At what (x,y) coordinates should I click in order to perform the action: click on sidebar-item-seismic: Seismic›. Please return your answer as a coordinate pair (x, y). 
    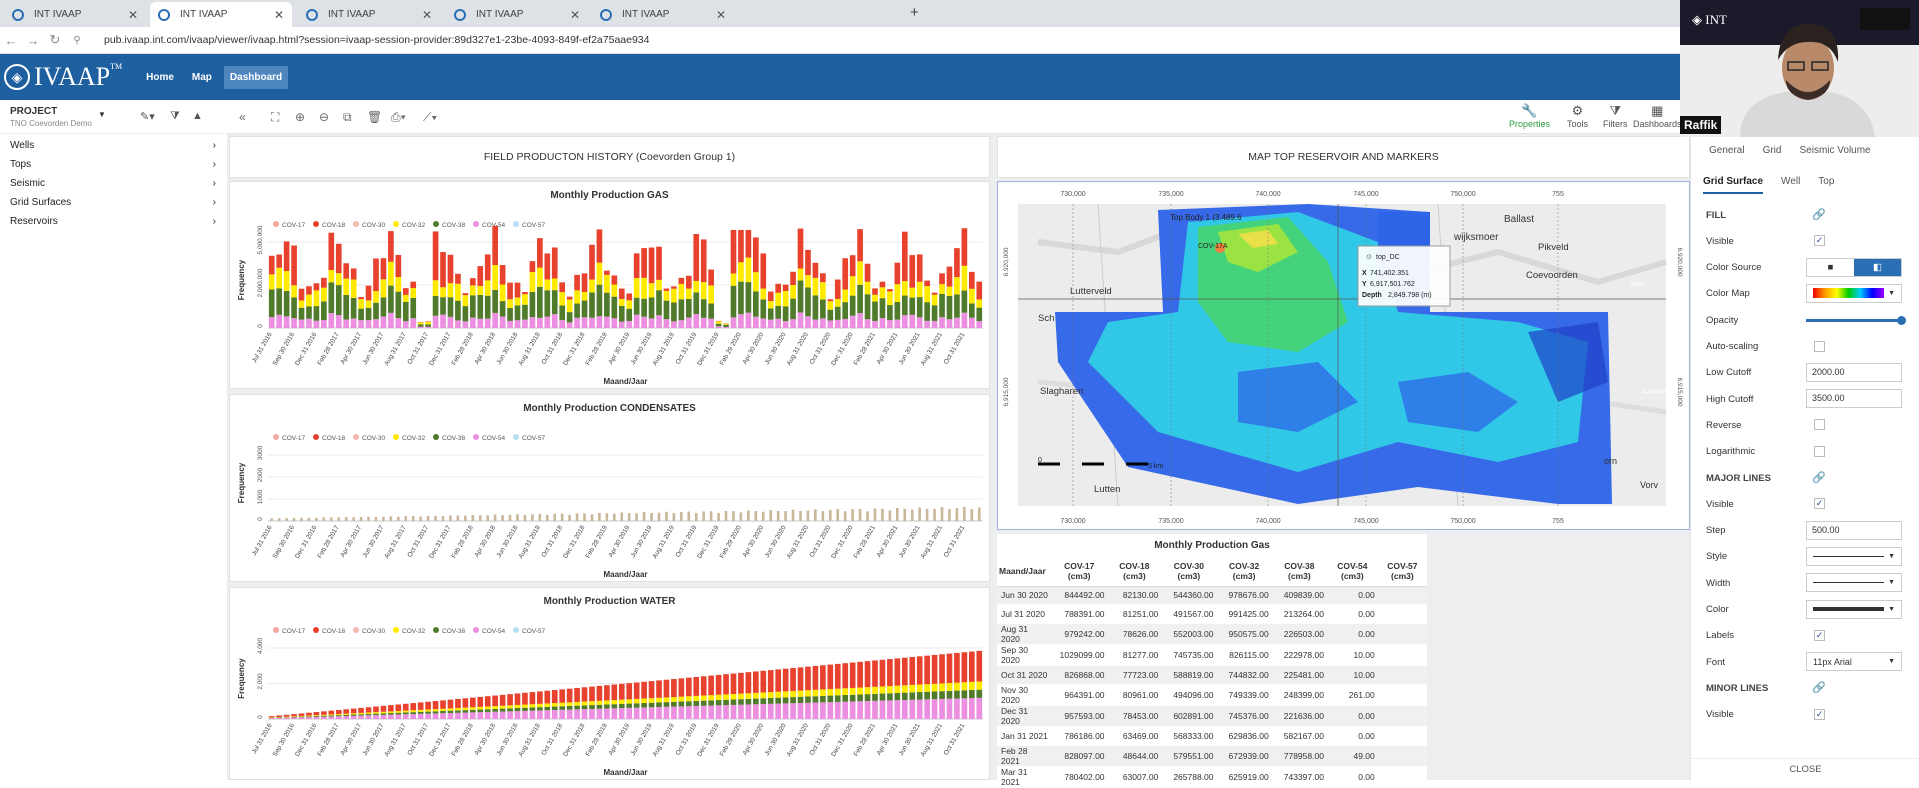
    Looking at the image, I should click on (113, 183).